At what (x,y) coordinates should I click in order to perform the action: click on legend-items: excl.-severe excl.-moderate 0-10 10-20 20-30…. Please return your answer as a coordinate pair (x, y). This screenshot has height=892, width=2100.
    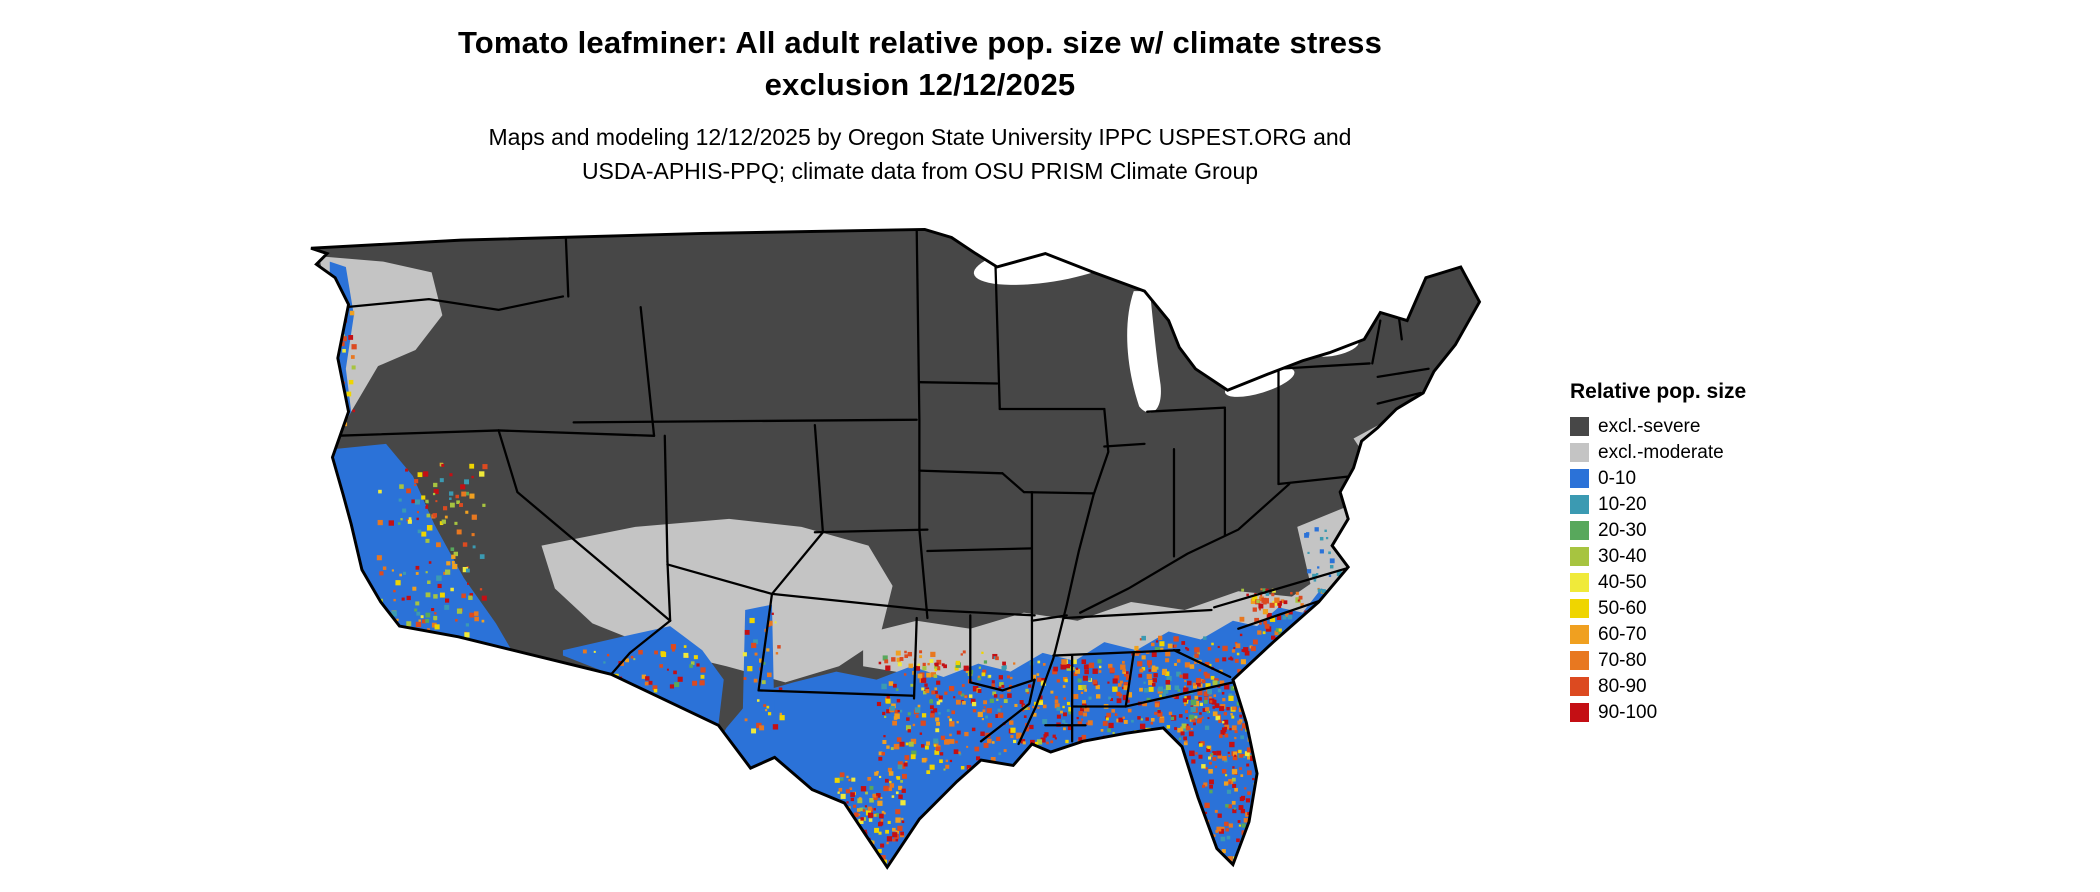
    Looking at the image, I should click on (1730, 569).